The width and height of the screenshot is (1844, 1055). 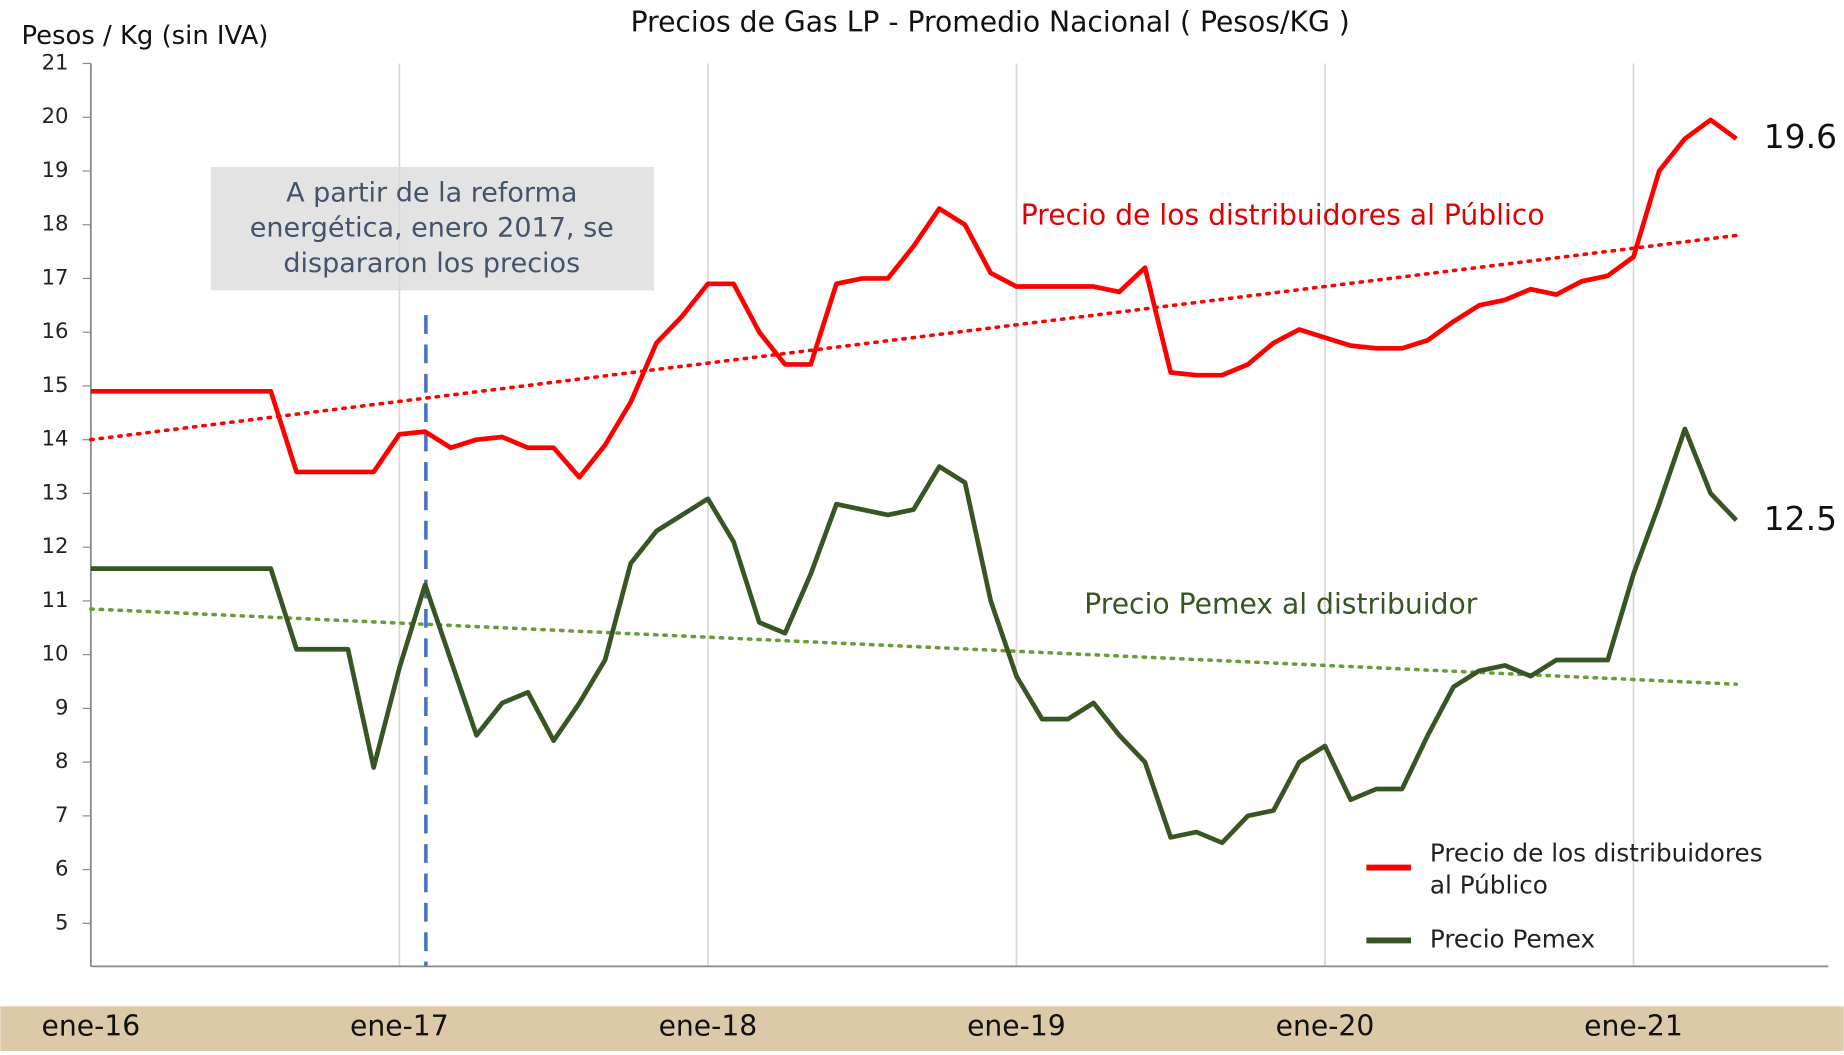 What do you see at coordinates (91, 1025) in the screenshot?
I see `x-tick-label: ene-16` at bounding box center [91, 1025].